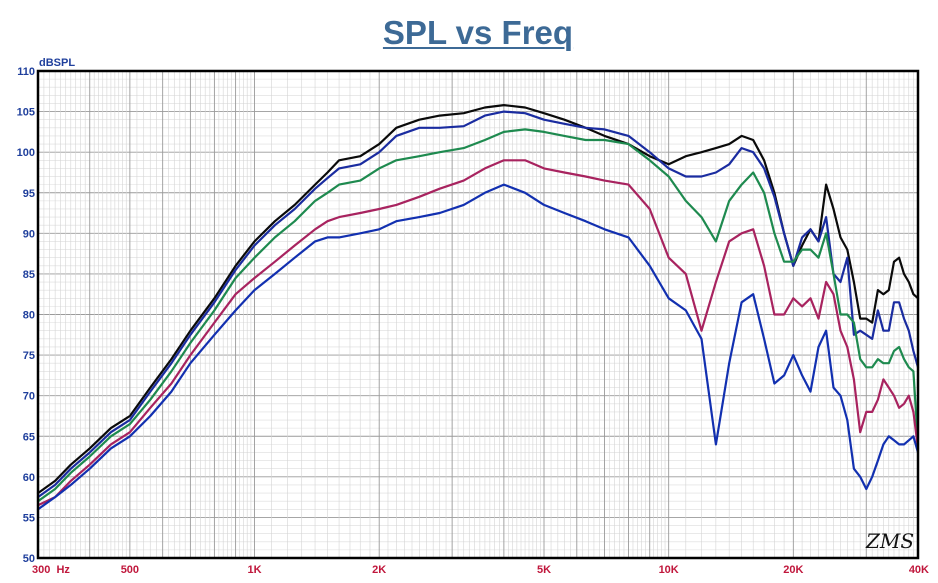  I want to click on y-tick-label: 80, so click(29, 316).